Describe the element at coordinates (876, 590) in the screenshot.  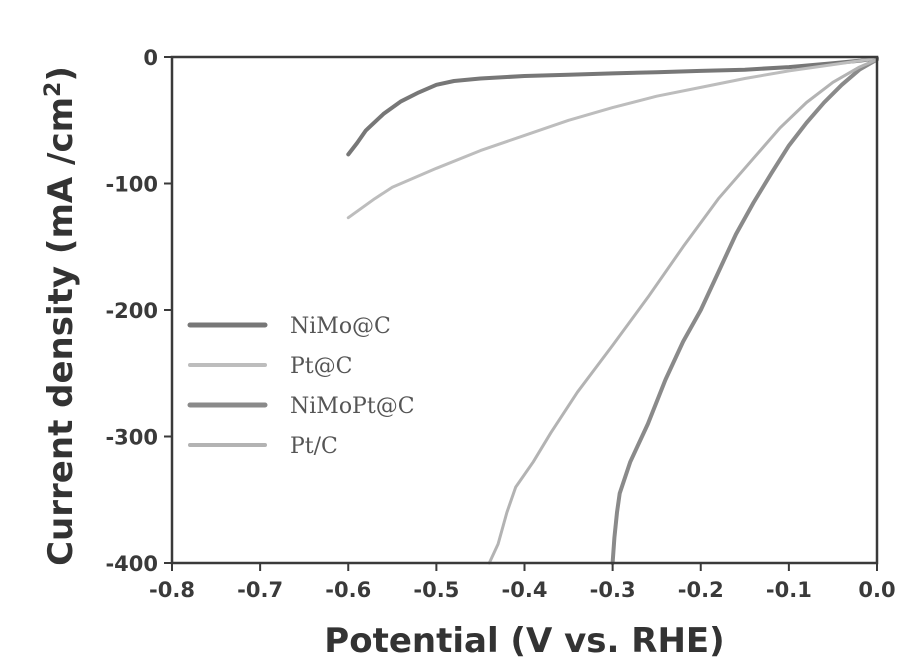
I see `x-tick-label: 0.0` at that location.